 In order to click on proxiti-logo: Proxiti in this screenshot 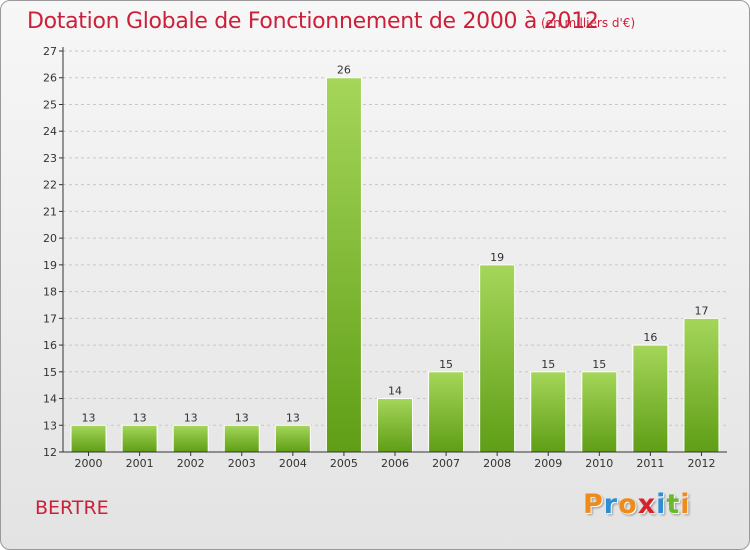, I will do `click(637, 504)`.